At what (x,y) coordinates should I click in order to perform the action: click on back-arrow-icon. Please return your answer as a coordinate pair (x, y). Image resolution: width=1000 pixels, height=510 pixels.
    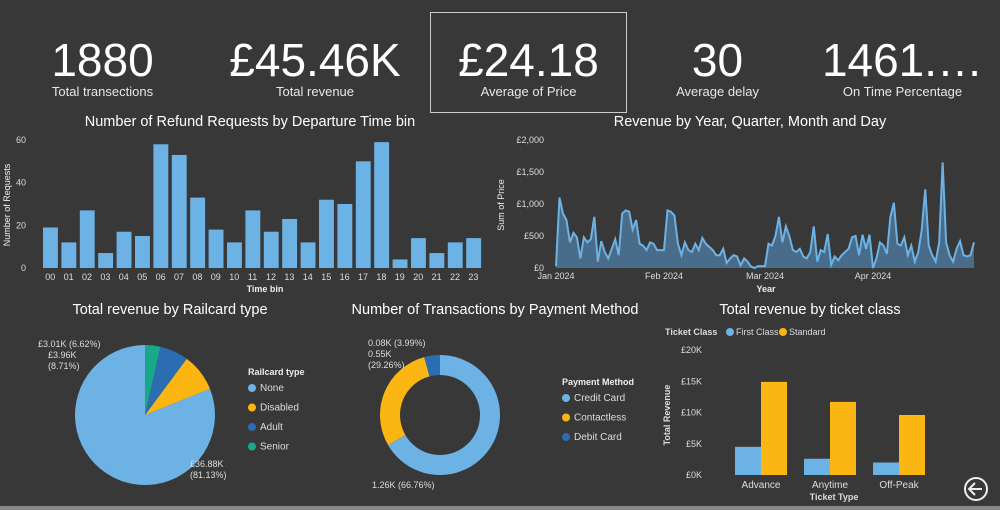
    Looking at the image, I should click on (976, 489).